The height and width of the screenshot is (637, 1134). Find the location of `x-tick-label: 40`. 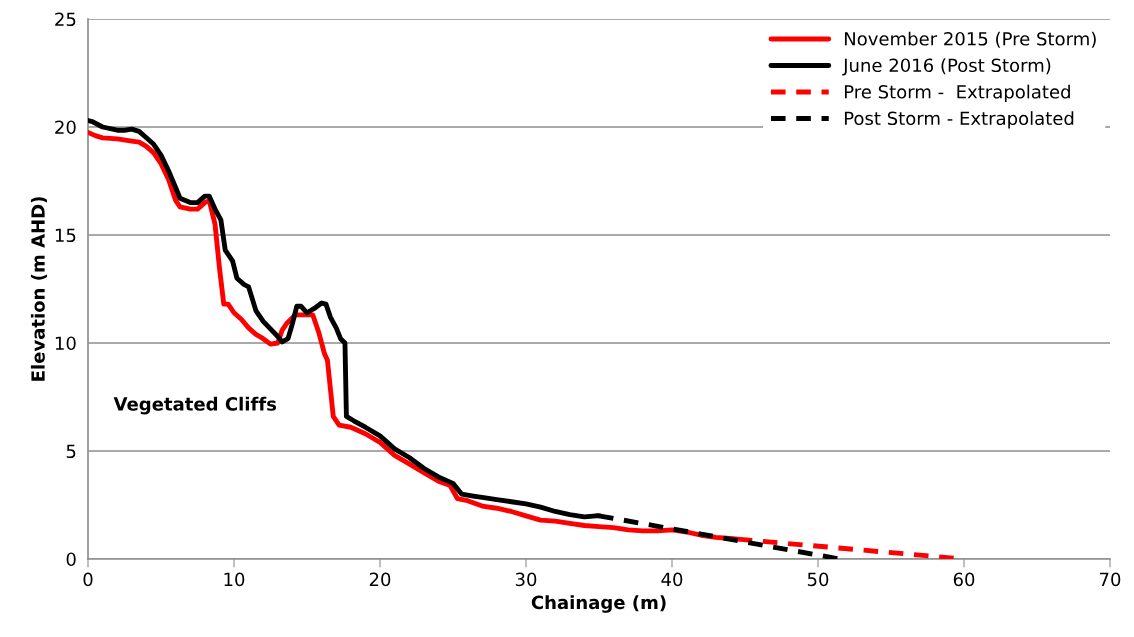

x-tick-label: 40 is located at coordinates (672, 579).